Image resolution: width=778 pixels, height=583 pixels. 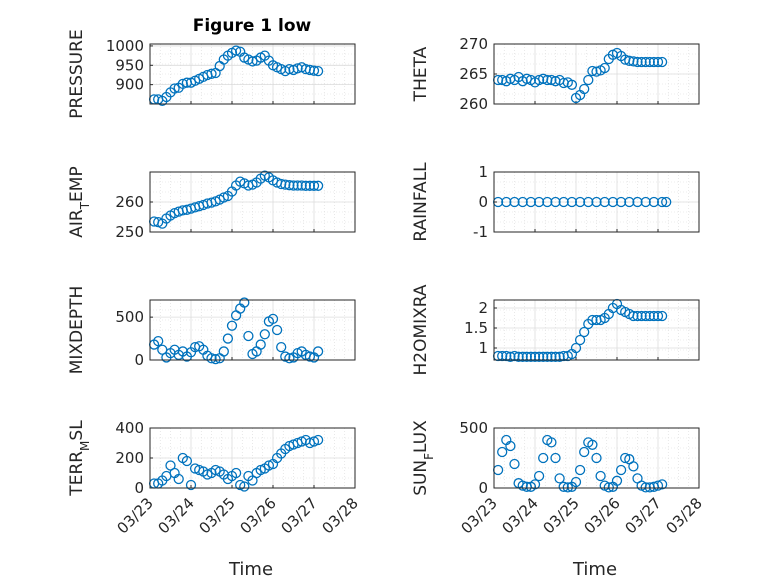 What do you see at coordinates (299, 515) in the screenshot?
I see `x-tick-label: 03/27` at bounding box center [299, 515].